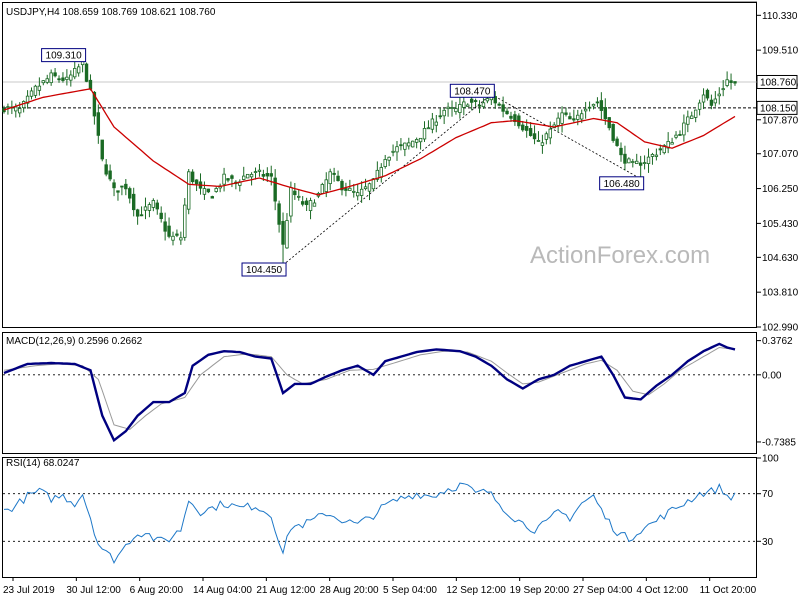 This screenshot has height=600, width=800. I want to click on annotation-label: 108.470, so click(472, 91).